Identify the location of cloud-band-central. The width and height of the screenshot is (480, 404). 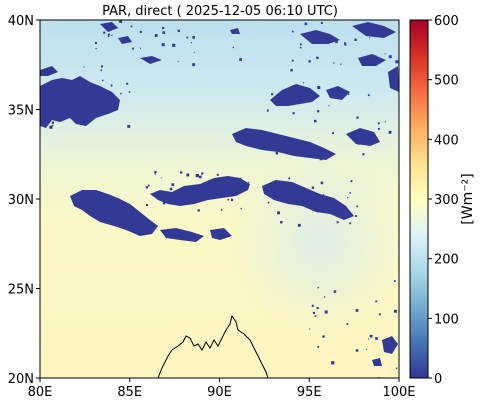
(200, 191).